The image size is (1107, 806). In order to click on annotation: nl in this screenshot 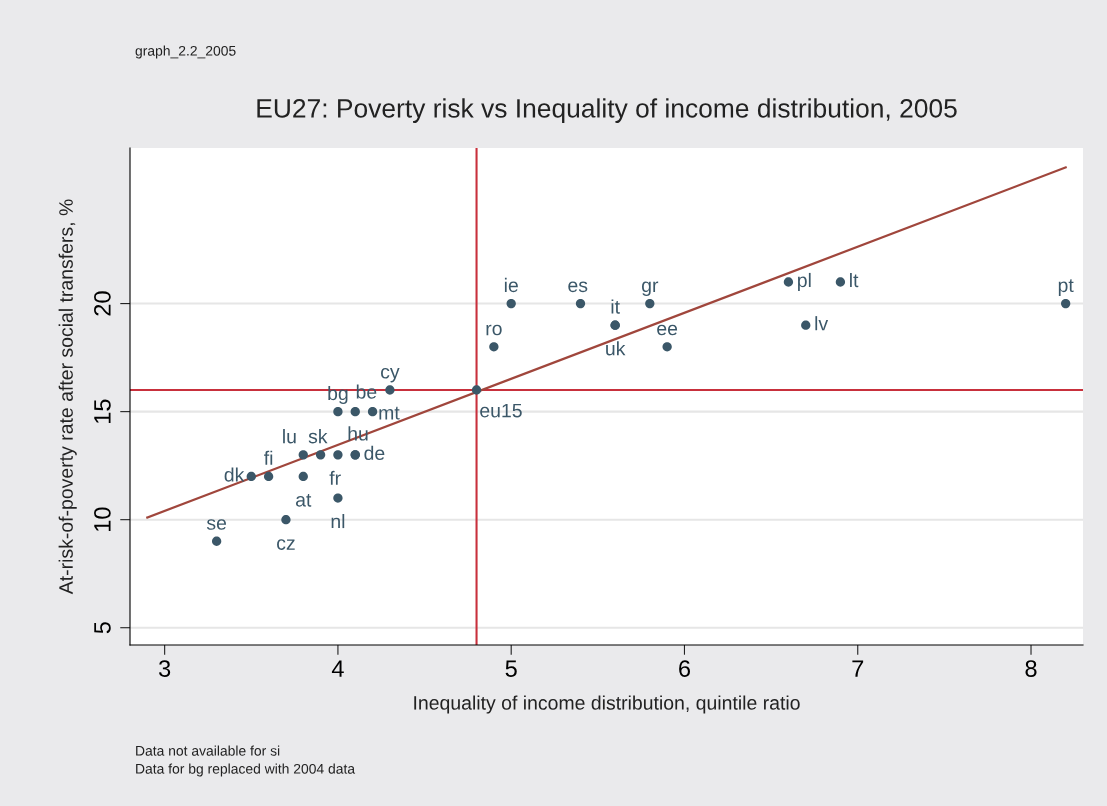, I will do `click(338, 521)`.